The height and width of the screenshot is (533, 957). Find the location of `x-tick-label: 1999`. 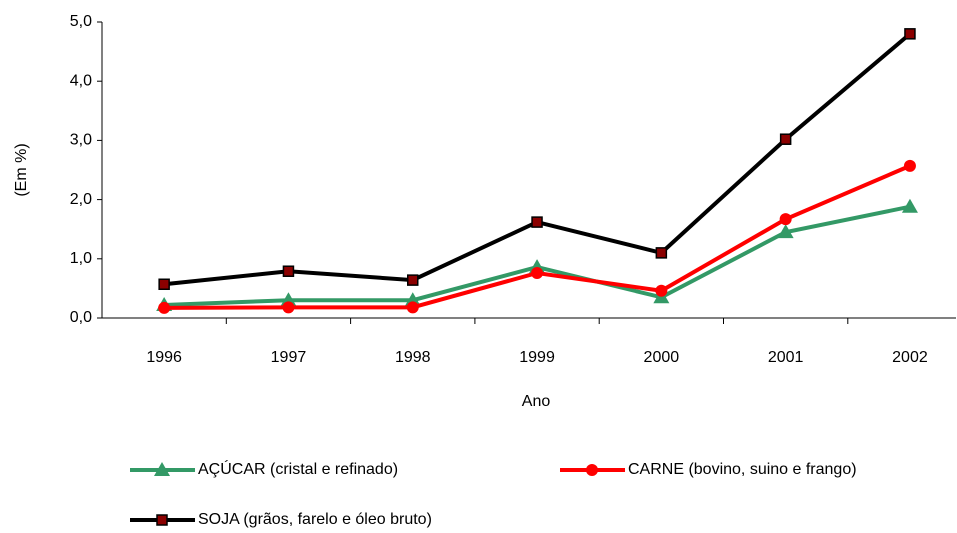

x-tick-label: 1999 is located at coordinates (537, 357).